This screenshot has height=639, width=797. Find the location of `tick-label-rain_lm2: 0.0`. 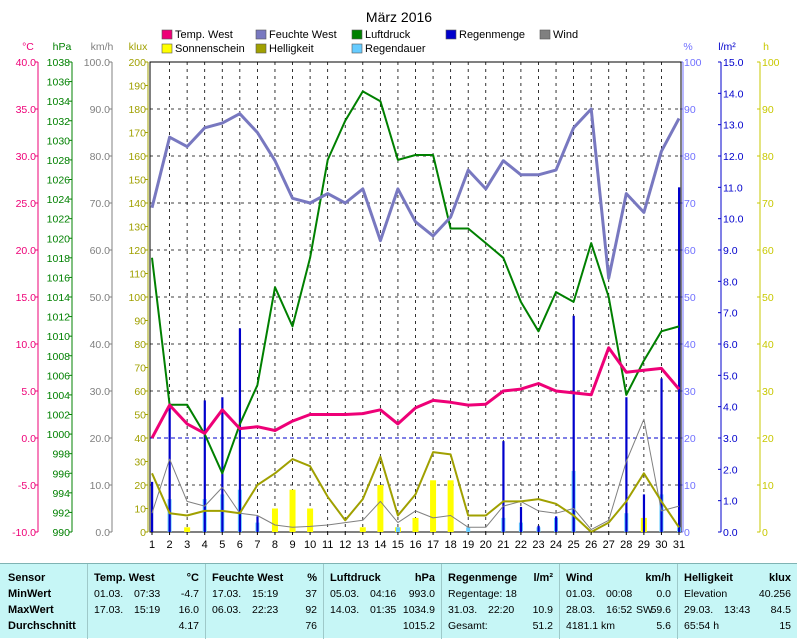

tick-label-rain_lm2: 0.0 is located at coordinates (730, 533).